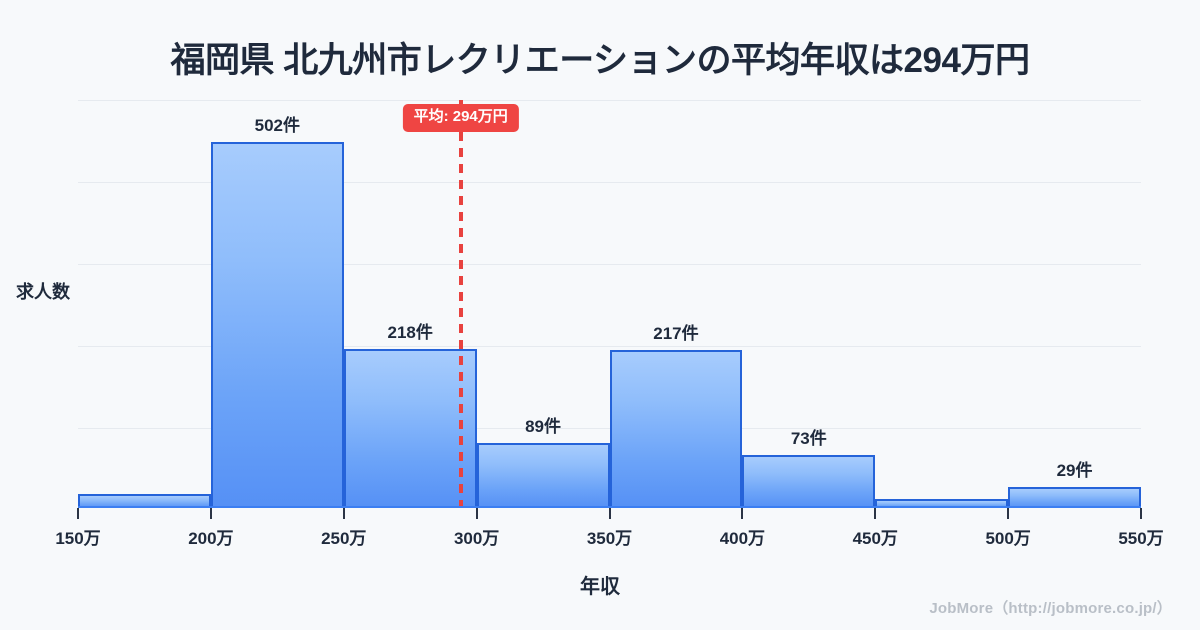 The height and width of the screenshot is (630, 1200). I want to click on x-axis-tick-label: 250万, so click(344, 538).